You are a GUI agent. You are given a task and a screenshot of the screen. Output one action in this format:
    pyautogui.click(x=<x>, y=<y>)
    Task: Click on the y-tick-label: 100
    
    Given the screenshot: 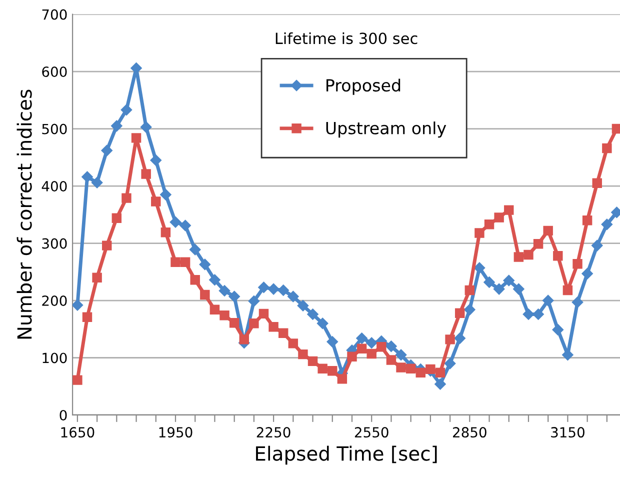 What is the action you would take?
    pyautogui.click(x=54, y=358)
    